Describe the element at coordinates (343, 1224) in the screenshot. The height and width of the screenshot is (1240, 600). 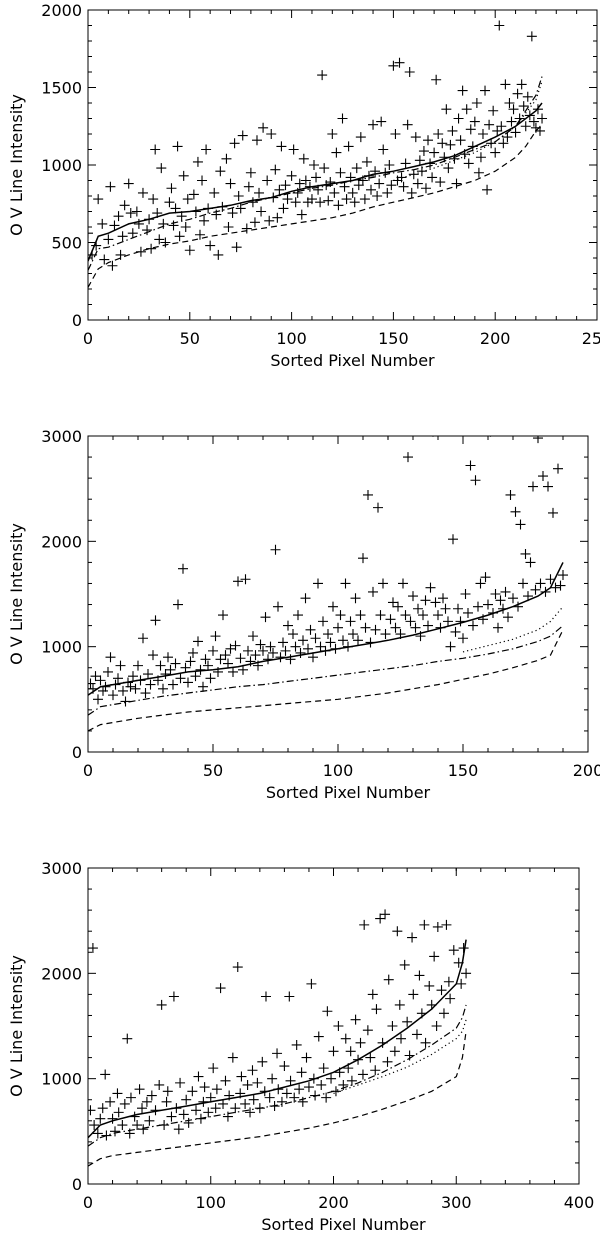
I see `x-axis-title: Sorted Pixel Number` at that location.